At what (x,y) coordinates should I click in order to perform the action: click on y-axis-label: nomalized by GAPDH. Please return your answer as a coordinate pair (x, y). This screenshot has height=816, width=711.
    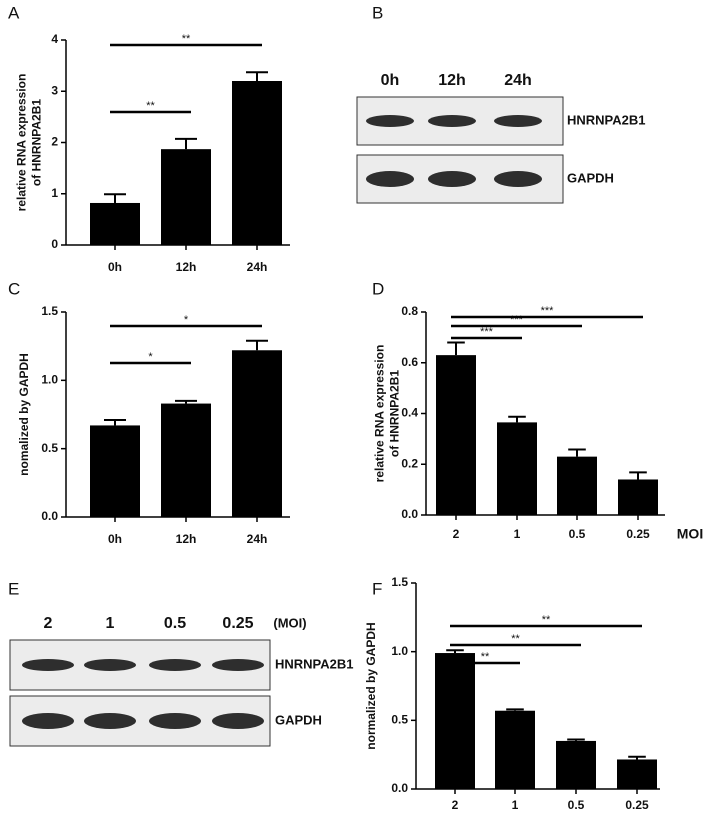
    Looking at the image, I should click on (24, 414).